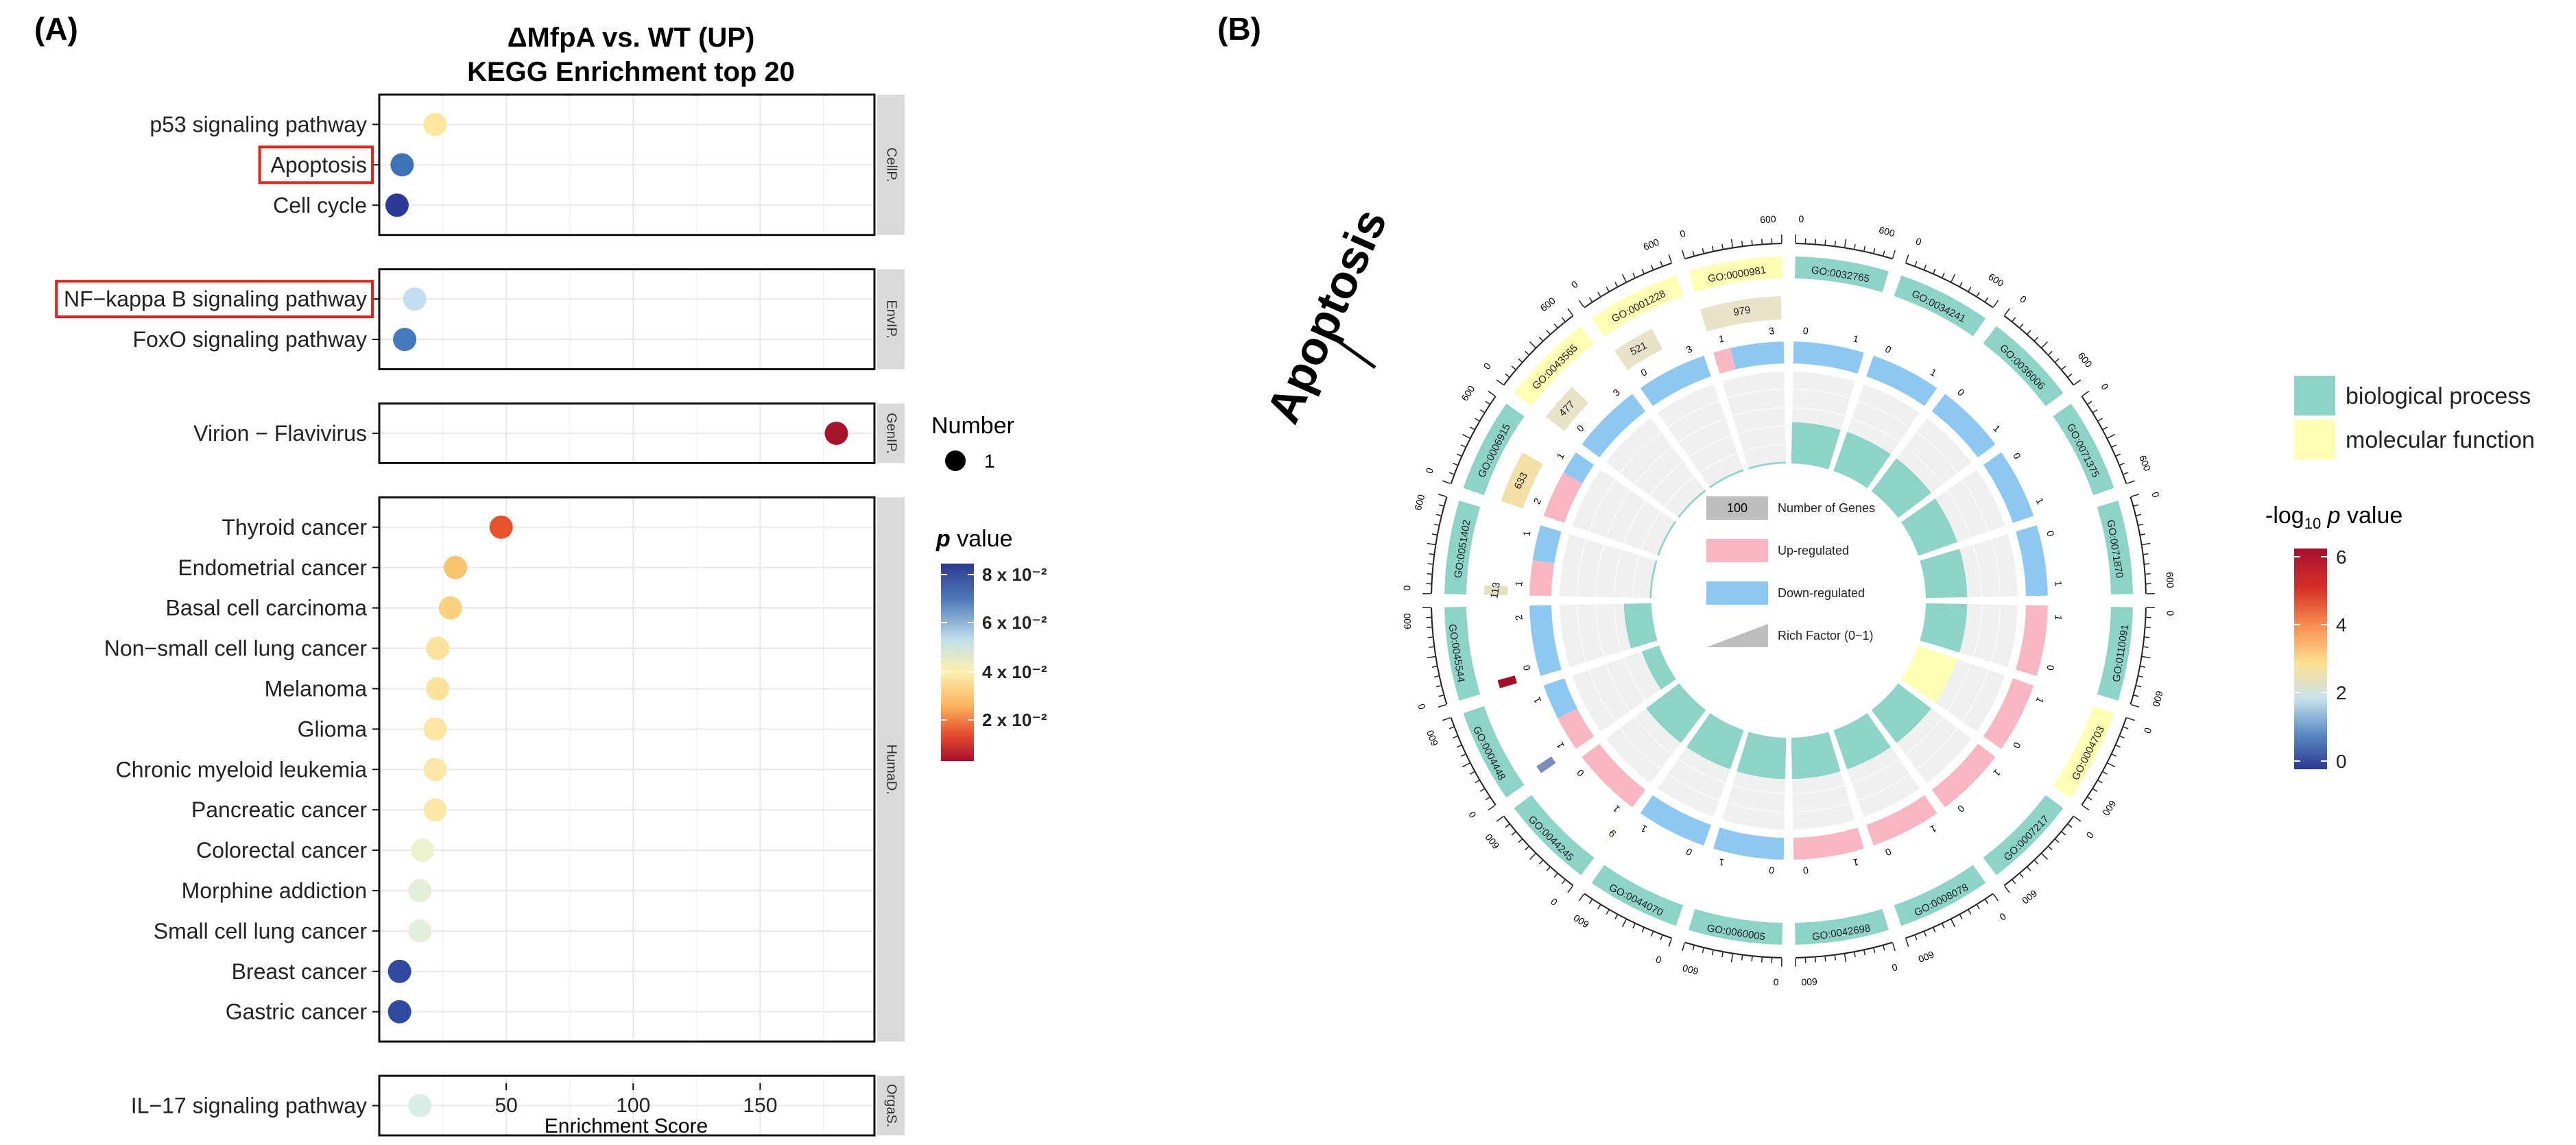 The height and width of the screenshot is (1145, 2576). What do you see at coordinates (1014, 623) in the screenshot?
I see `colorbar-tick-label: 6 x 10⁻²` at bounding box center [1014, 623].